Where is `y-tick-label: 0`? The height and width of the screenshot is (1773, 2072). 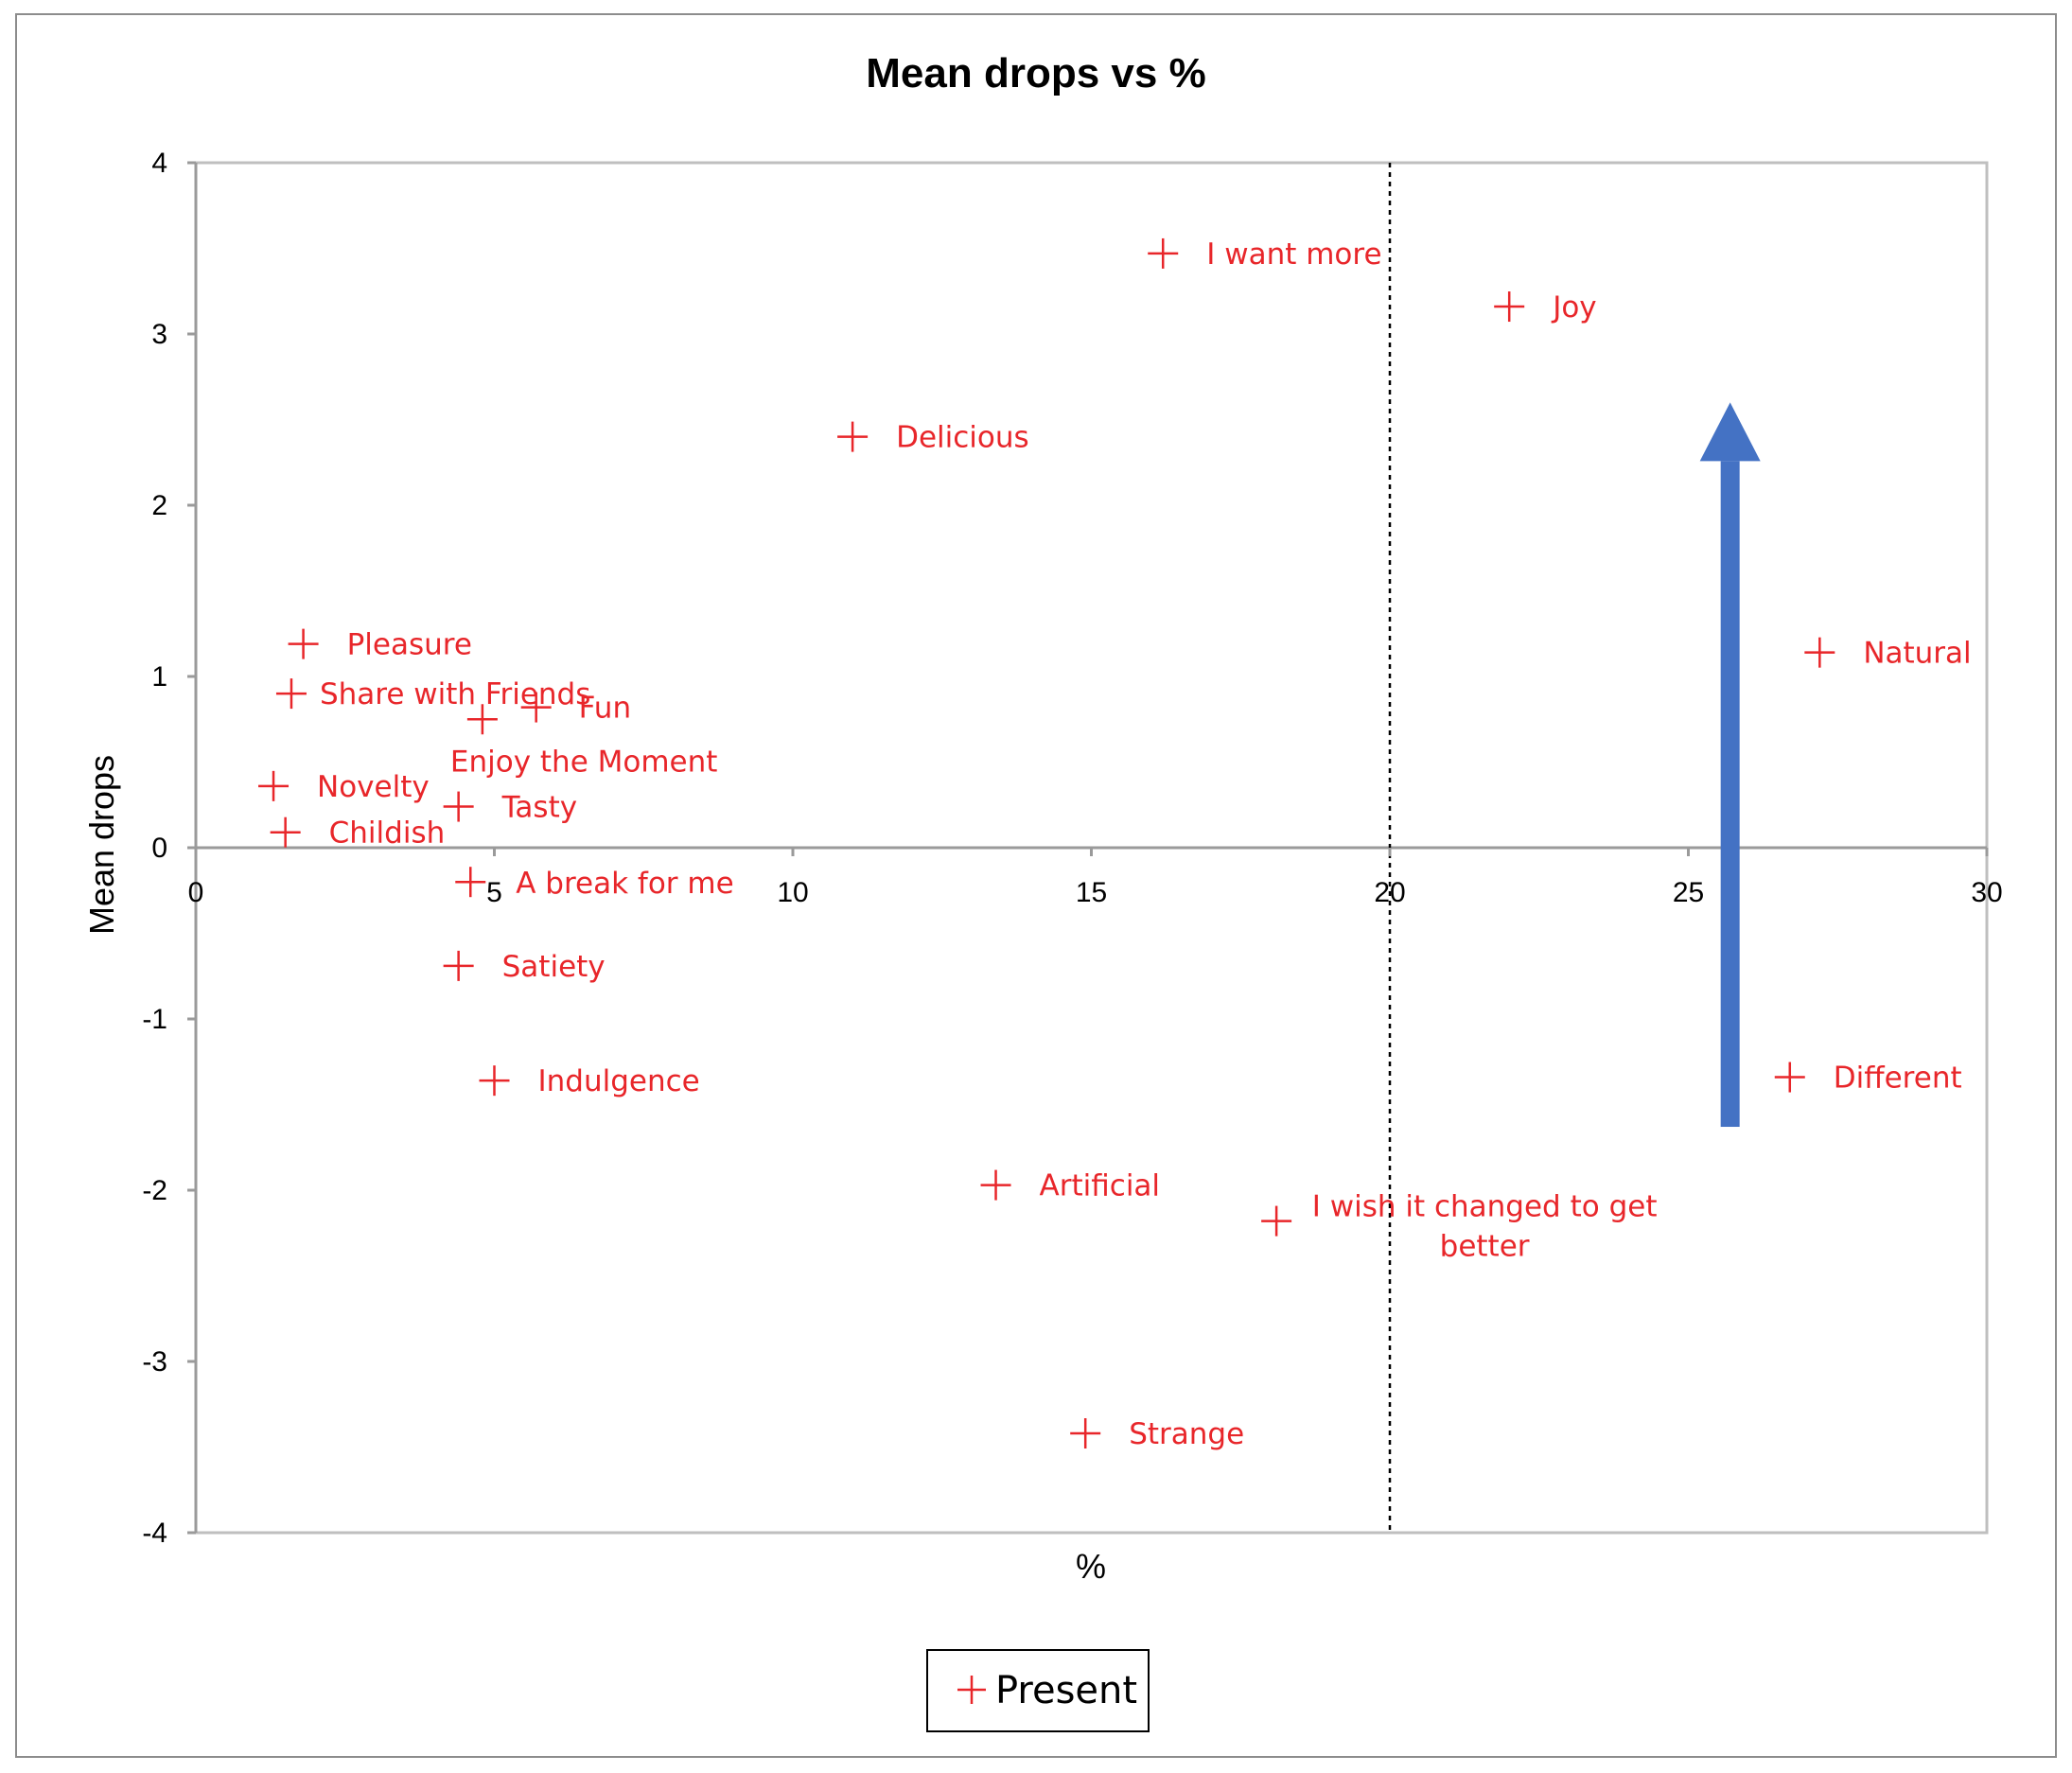 y-tick-label: 0 is located at coordinates (159, 848).